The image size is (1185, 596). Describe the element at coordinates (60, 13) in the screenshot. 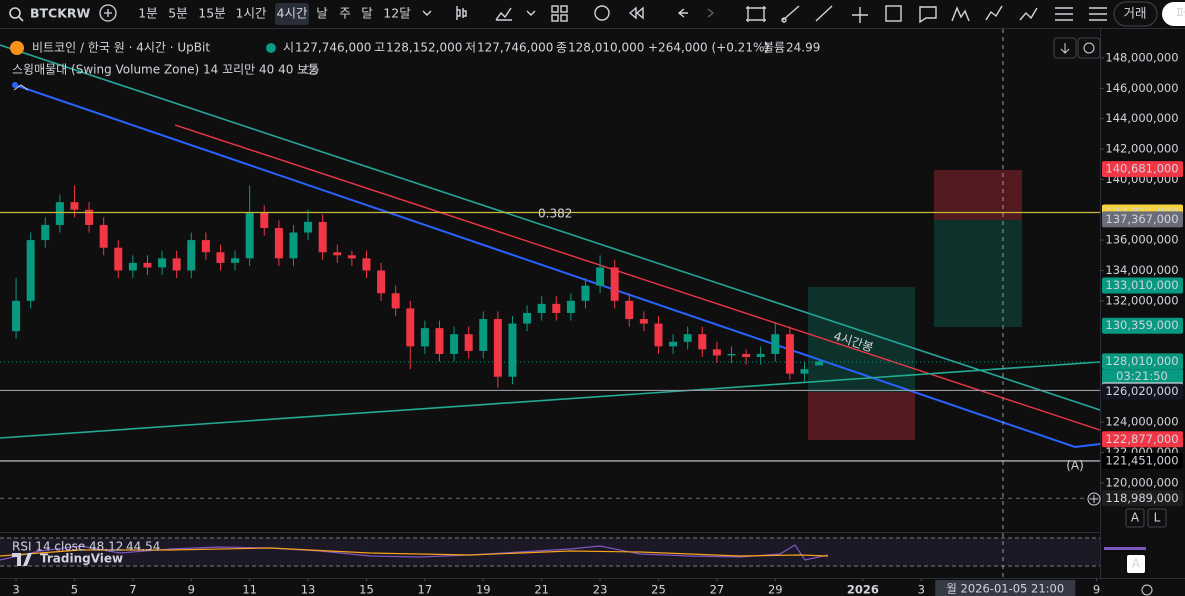

I see `symbol: BTCKRW` at that location.